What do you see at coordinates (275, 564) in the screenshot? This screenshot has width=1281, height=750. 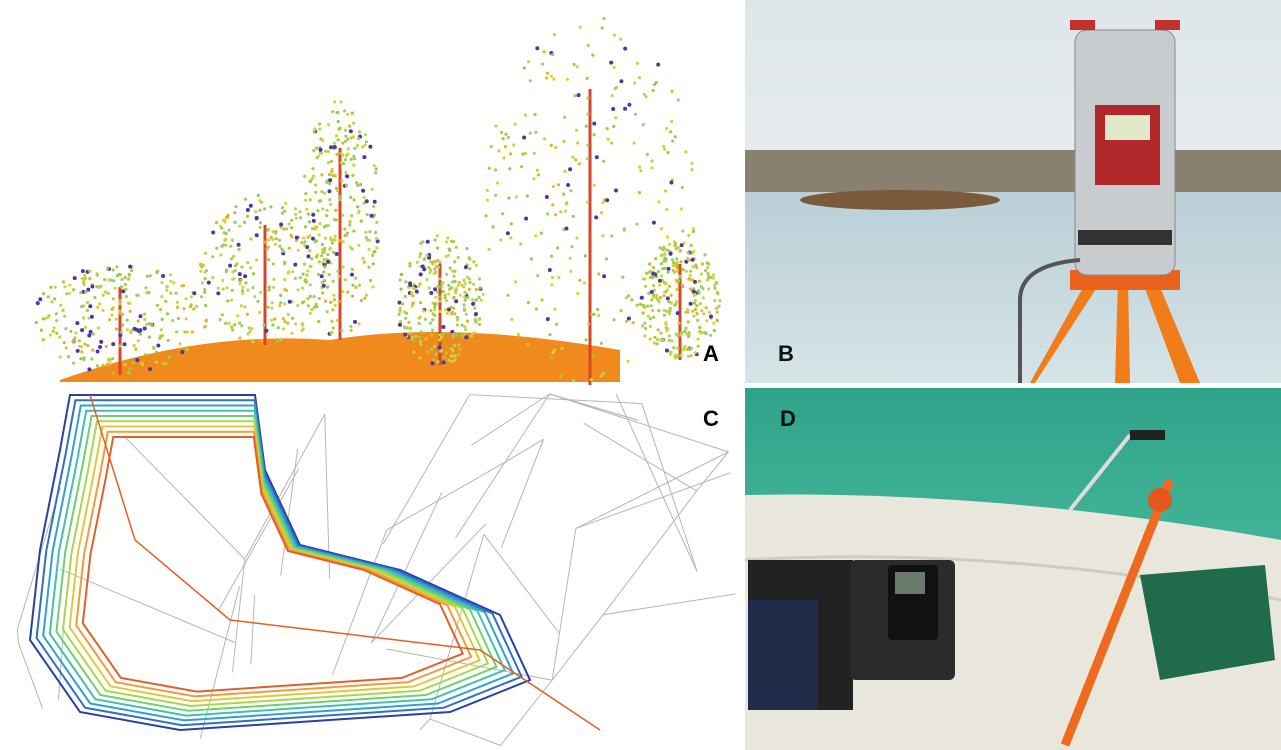 I see `contour` at bounding box center [275, 564].